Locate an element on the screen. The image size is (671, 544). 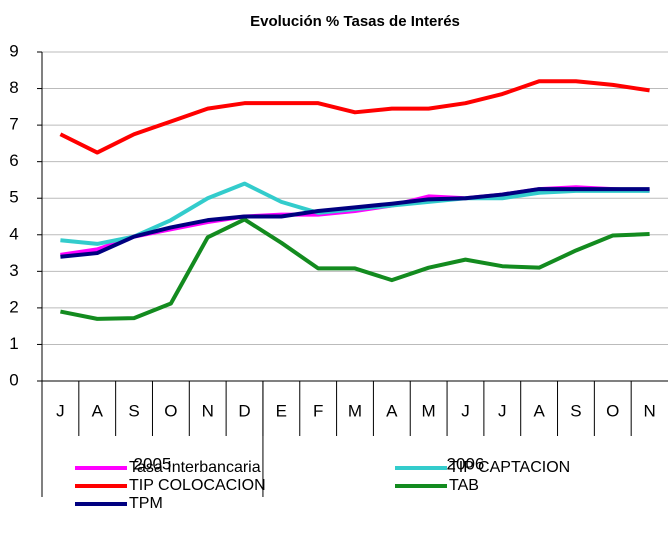
chart-title: Evolución % Tasas de Interés is located at coordinates (355, 21).